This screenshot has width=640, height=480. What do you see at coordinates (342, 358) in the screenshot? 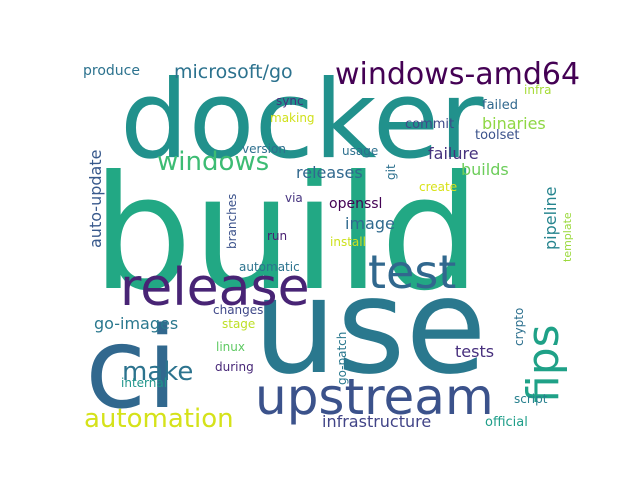
I see `word-go-patch: go-patch` at bounding box center [342, 358].